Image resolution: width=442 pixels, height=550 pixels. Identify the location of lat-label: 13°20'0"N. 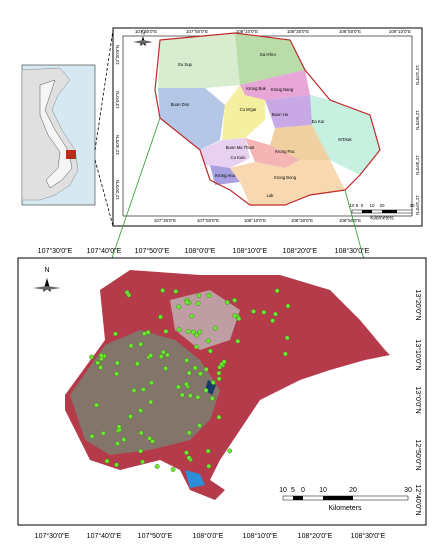
(418, 304).